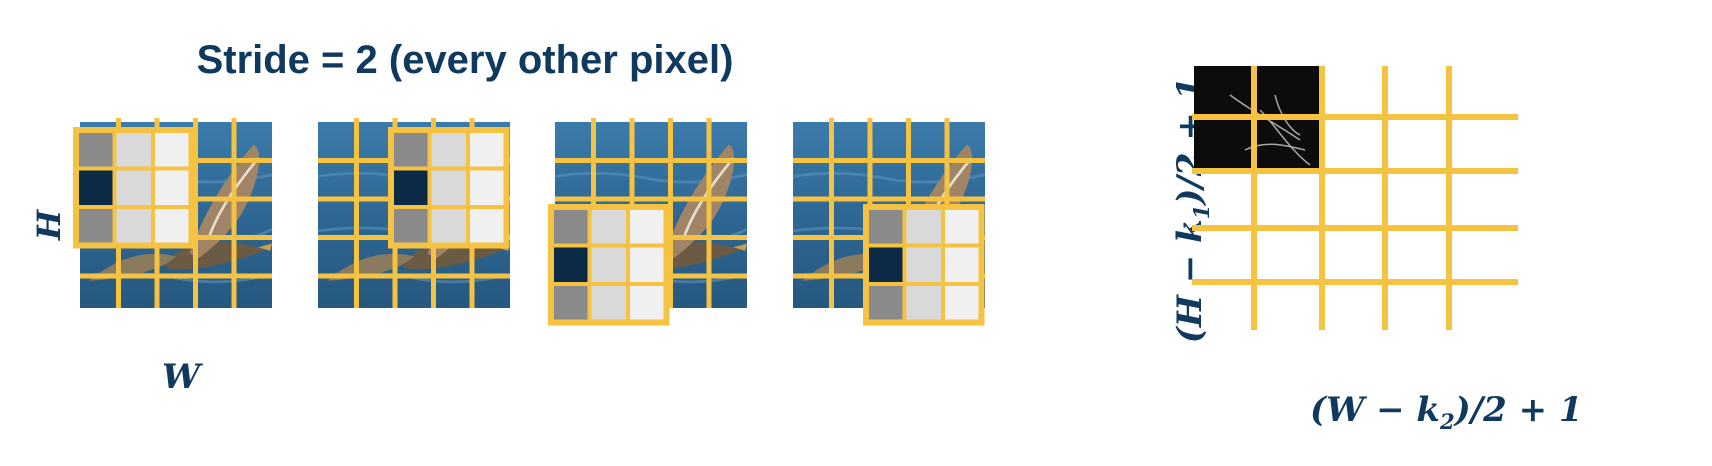  I want to click on diagram-title: Stride = 2 (every other pixel), so click(465, 60).